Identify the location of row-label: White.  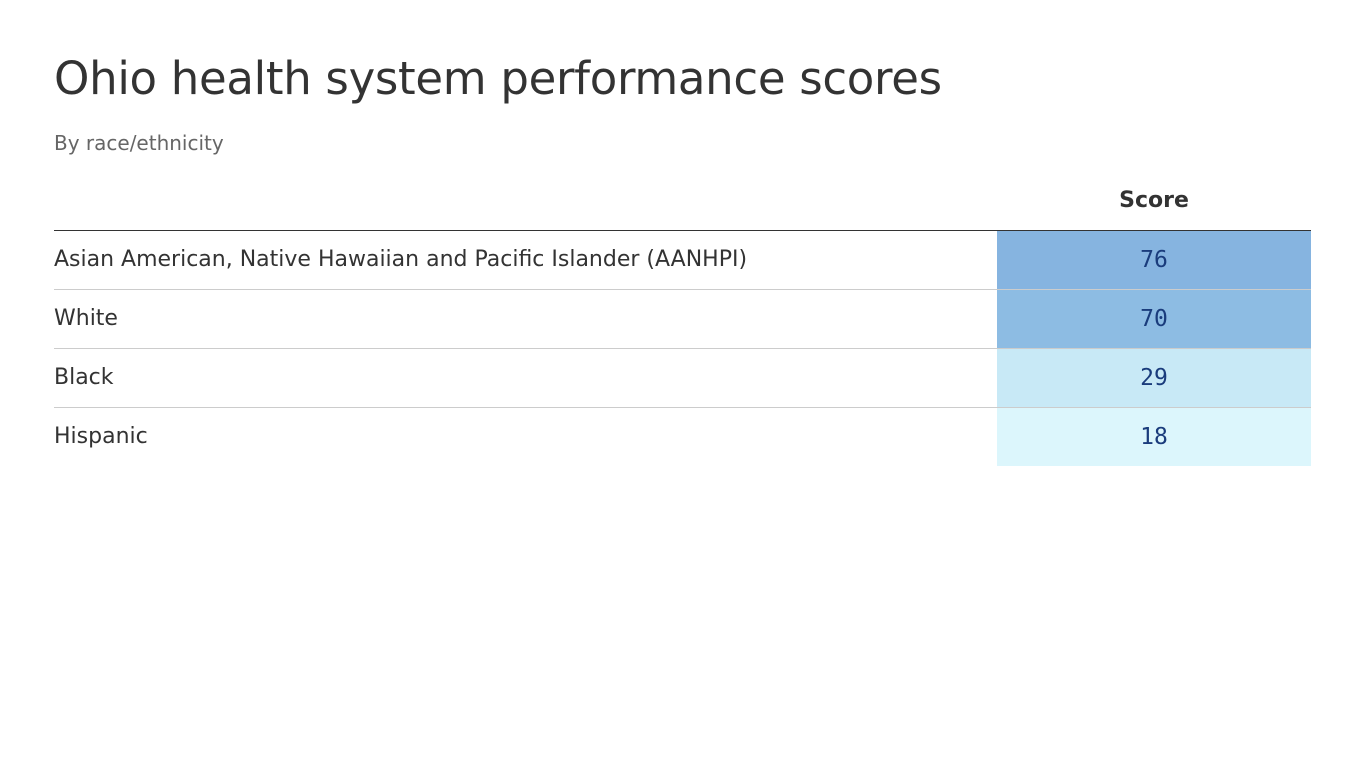
(86, 318).